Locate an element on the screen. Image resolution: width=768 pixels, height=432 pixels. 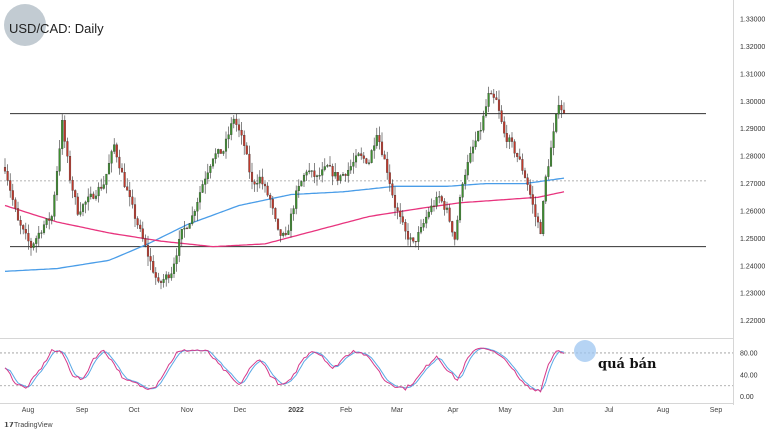
stoch-d-line is located at coordinates (284, 369).